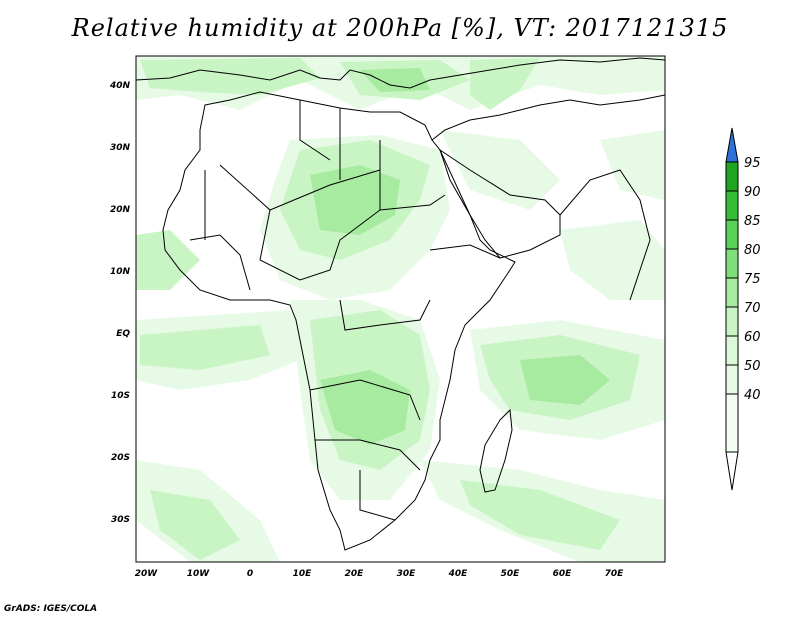 The width and height of the screenshot is (800, 618). I want to click on lat-tick-label: 10S, so click(120, 396).